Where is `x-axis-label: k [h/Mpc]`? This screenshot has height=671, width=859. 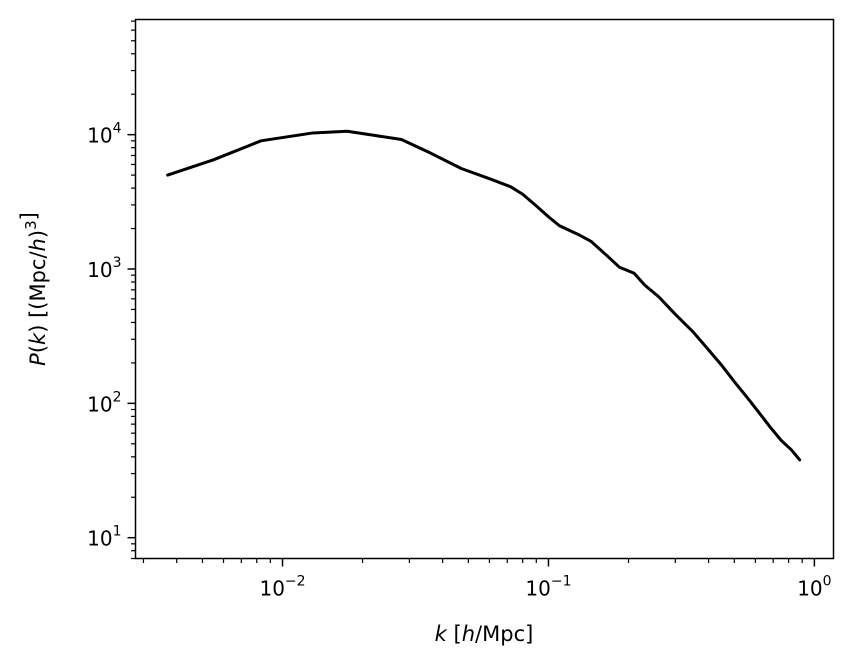
x-axis-label: k [h/Mpc] is located at coordinates (484, 634).